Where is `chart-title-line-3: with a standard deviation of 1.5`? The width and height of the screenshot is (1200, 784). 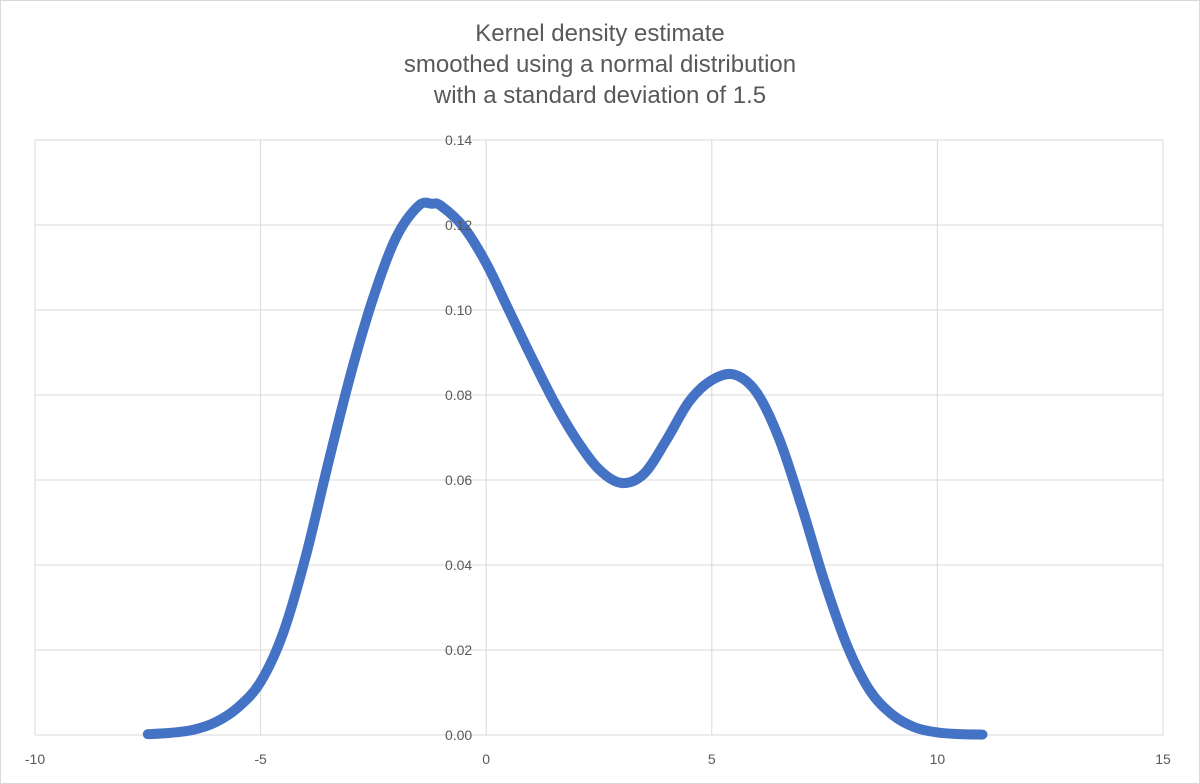 chart-title-line-3: with a standard deviation of 1.5 is located at coordinates (600, 95).